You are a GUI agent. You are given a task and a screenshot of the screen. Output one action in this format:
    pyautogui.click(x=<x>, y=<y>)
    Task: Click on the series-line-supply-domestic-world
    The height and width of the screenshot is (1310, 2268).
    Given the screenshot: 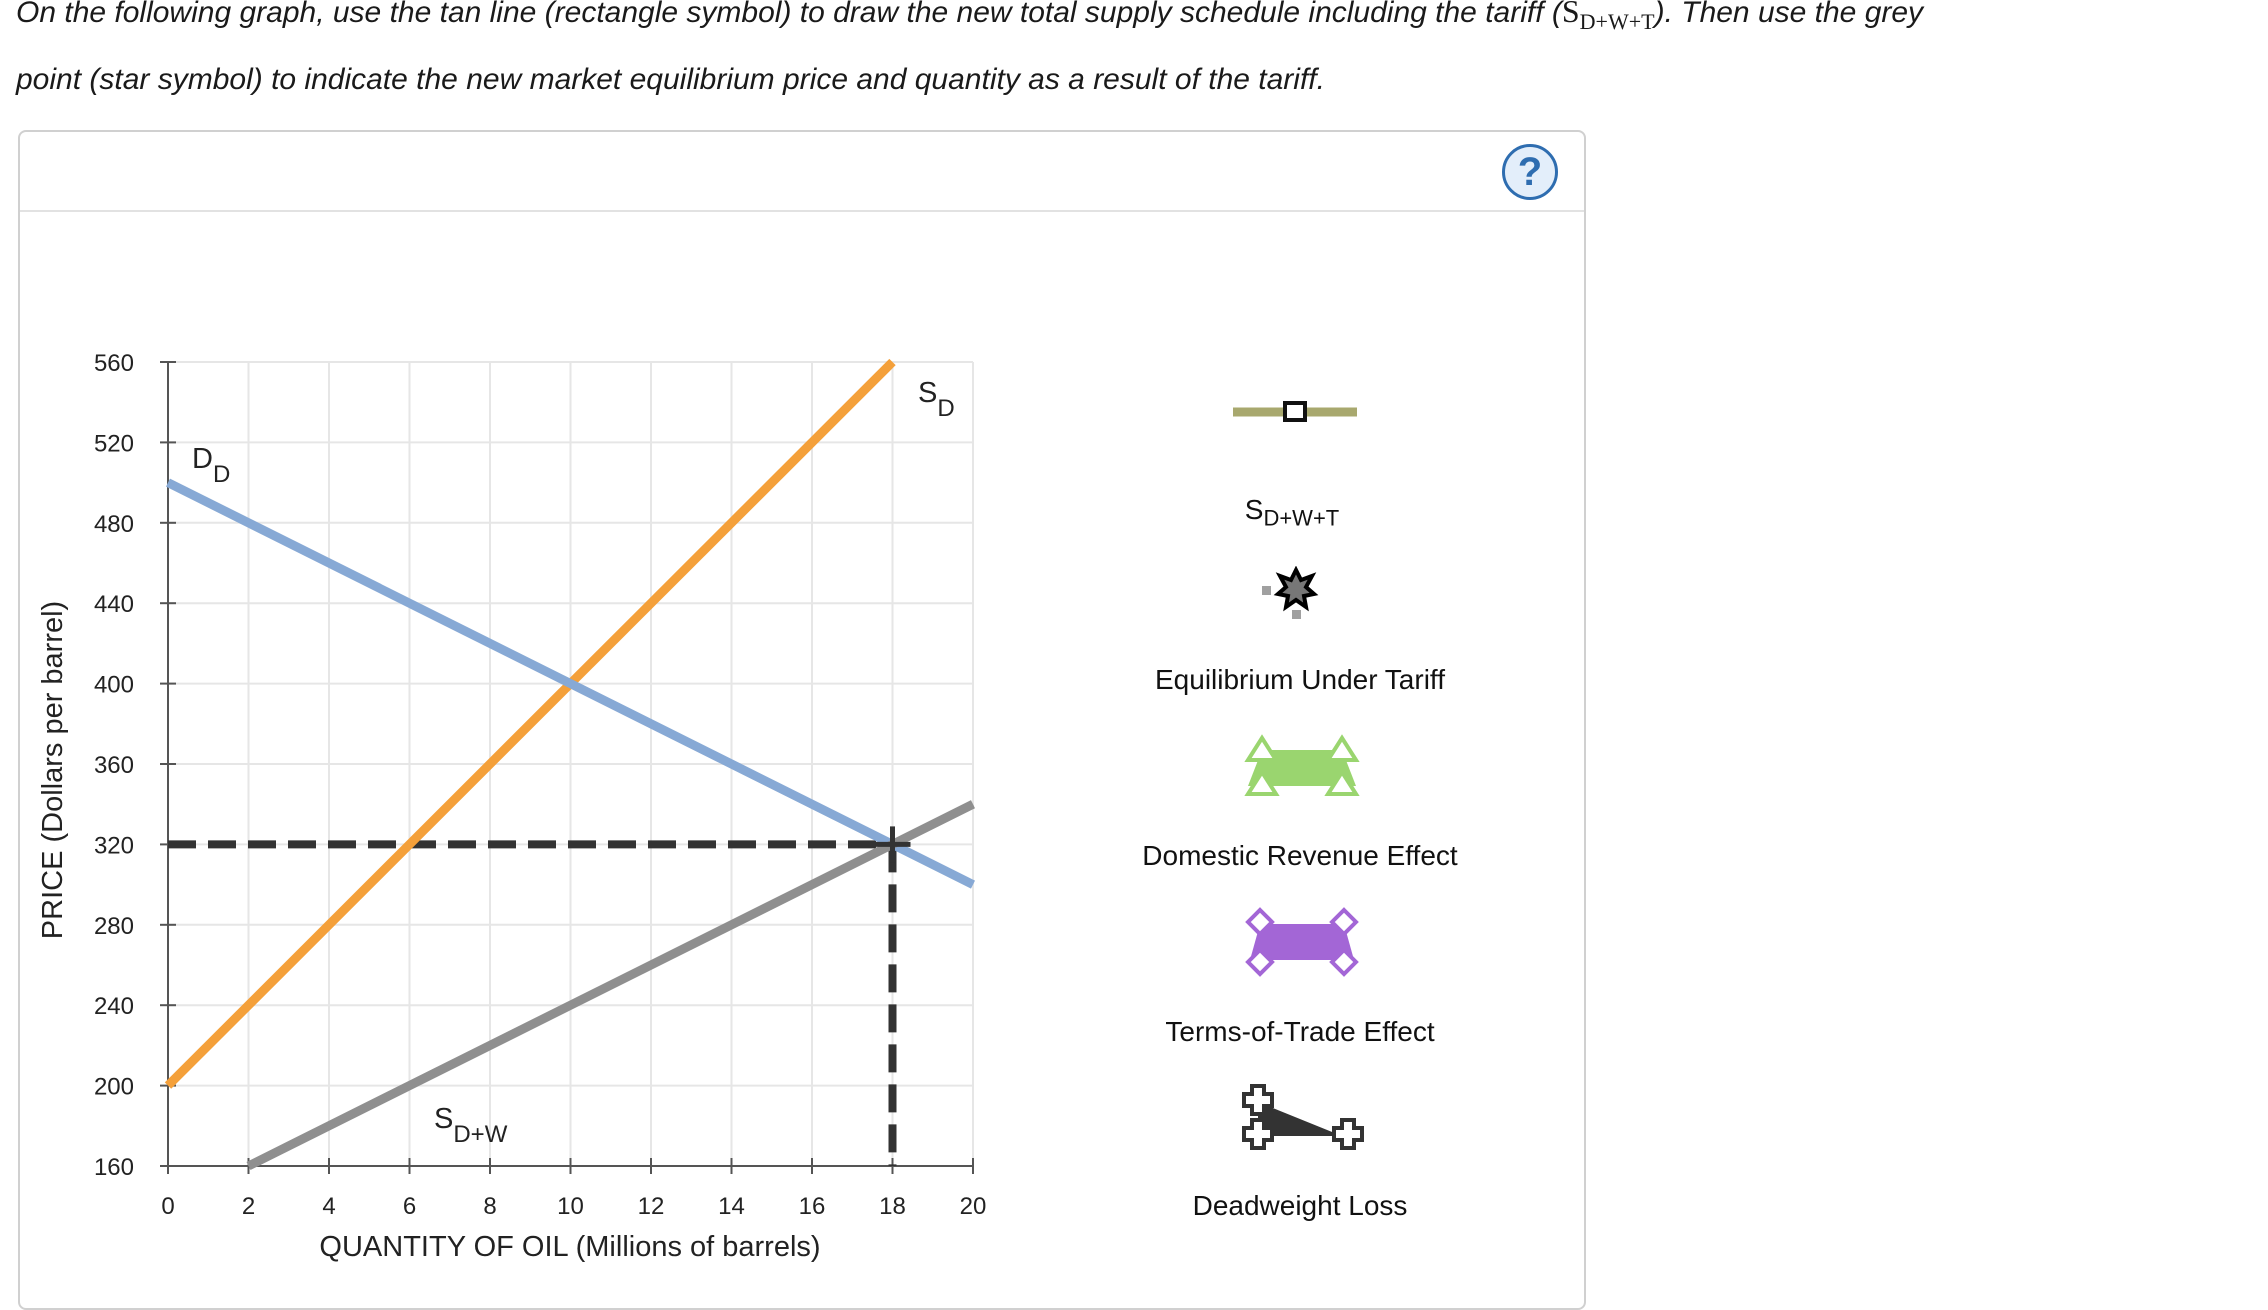 What is the action you would take?
    pyautogui.click(x=611, y=985)
    